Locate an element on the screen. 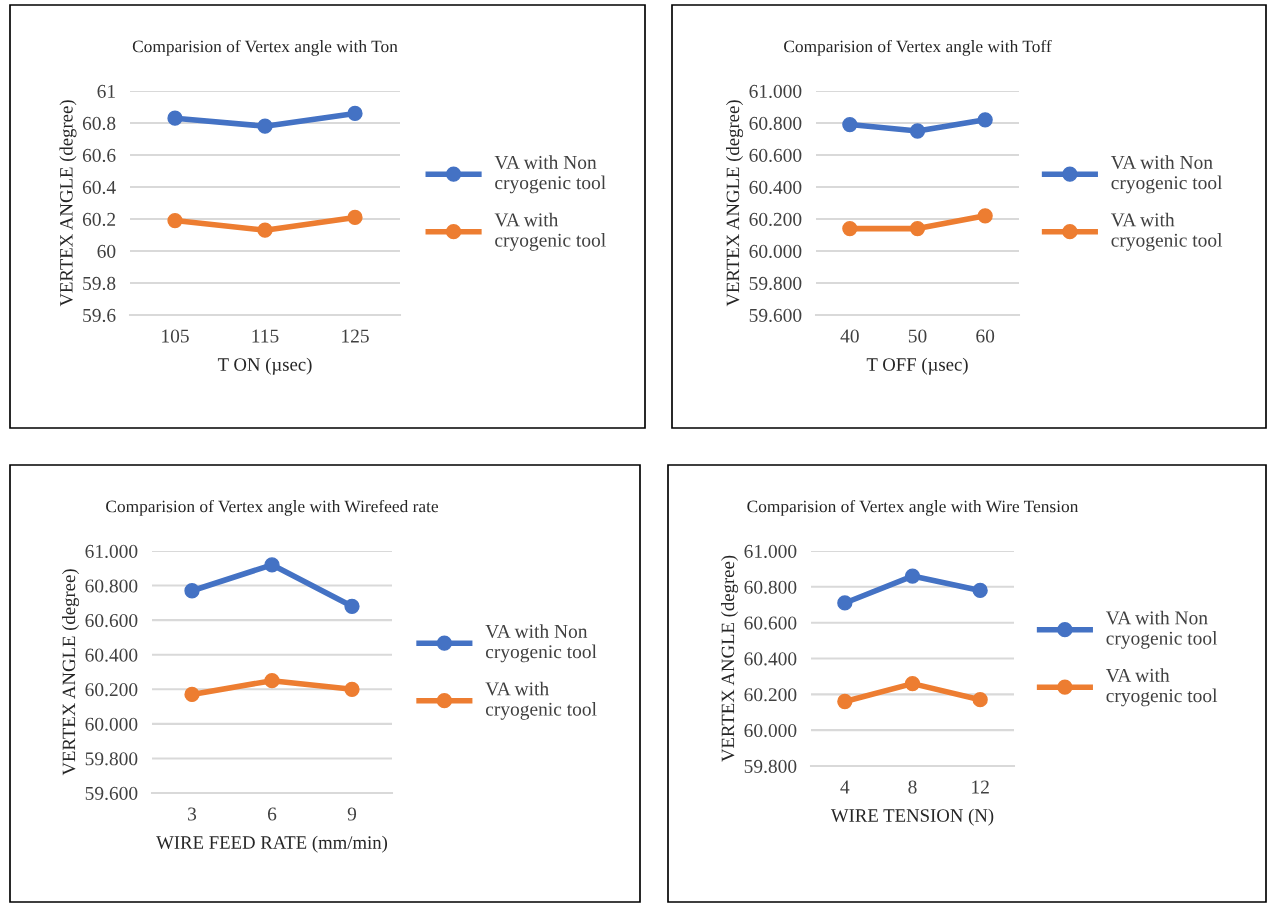 This screenshot has height=904, width=1269. y-tick-label: 60.8 is located at coordinates (99, 123).